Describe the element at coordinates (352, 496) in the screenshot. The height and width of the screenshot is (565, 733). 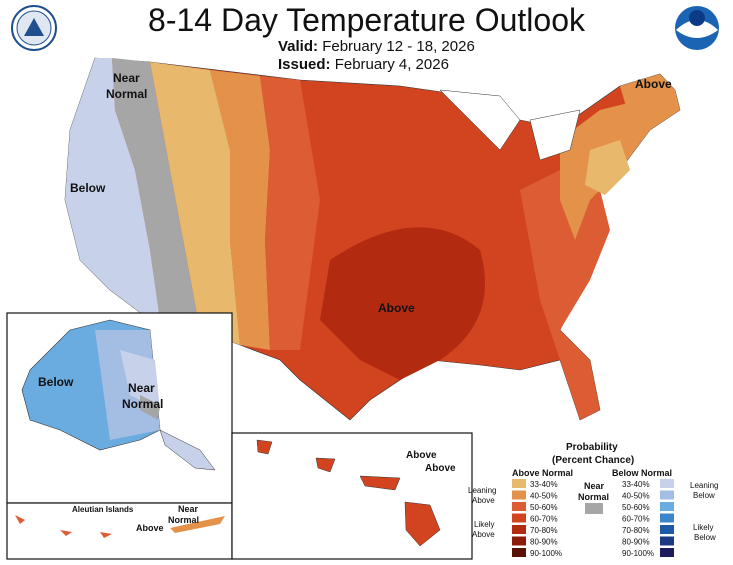
I see `hawaii-inset` at that location.